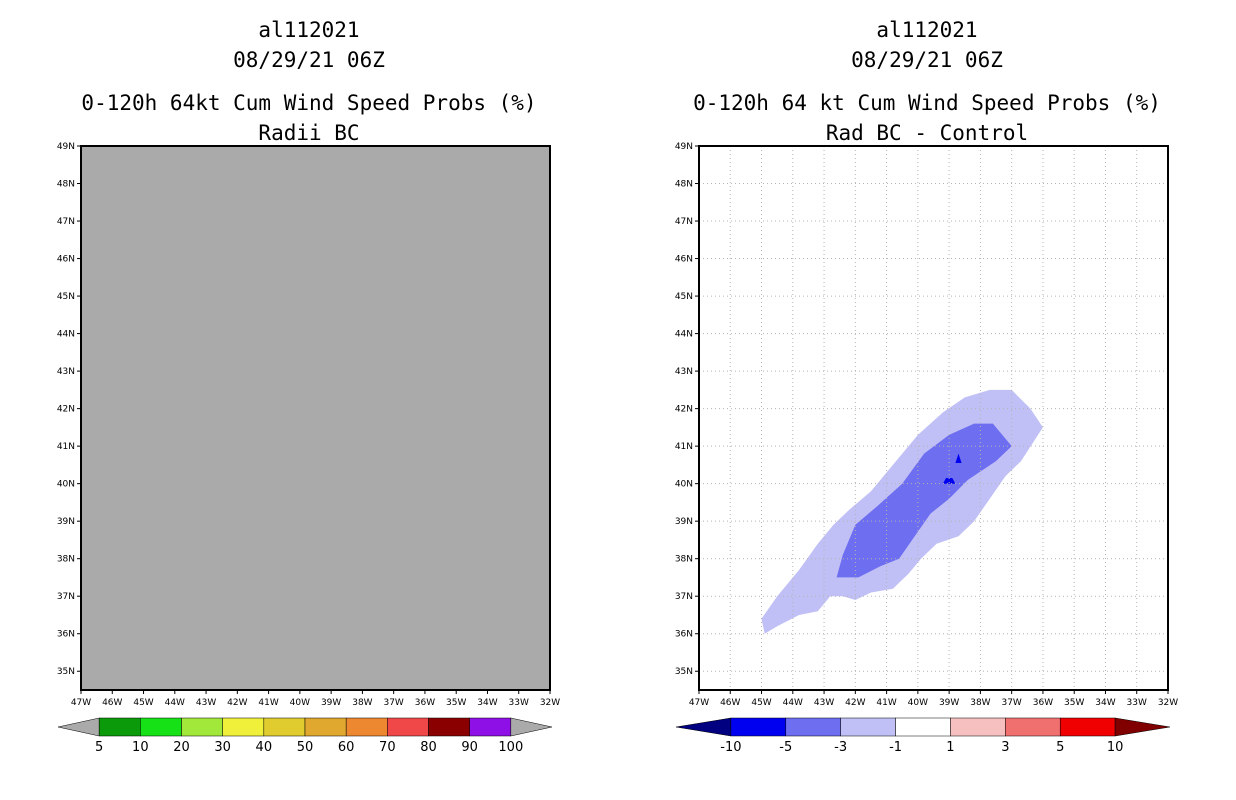  What do you see at coordinates (730, 703) in the screenshot?
I see `x-tick-label: 46W` at bounding box center [730, 703].